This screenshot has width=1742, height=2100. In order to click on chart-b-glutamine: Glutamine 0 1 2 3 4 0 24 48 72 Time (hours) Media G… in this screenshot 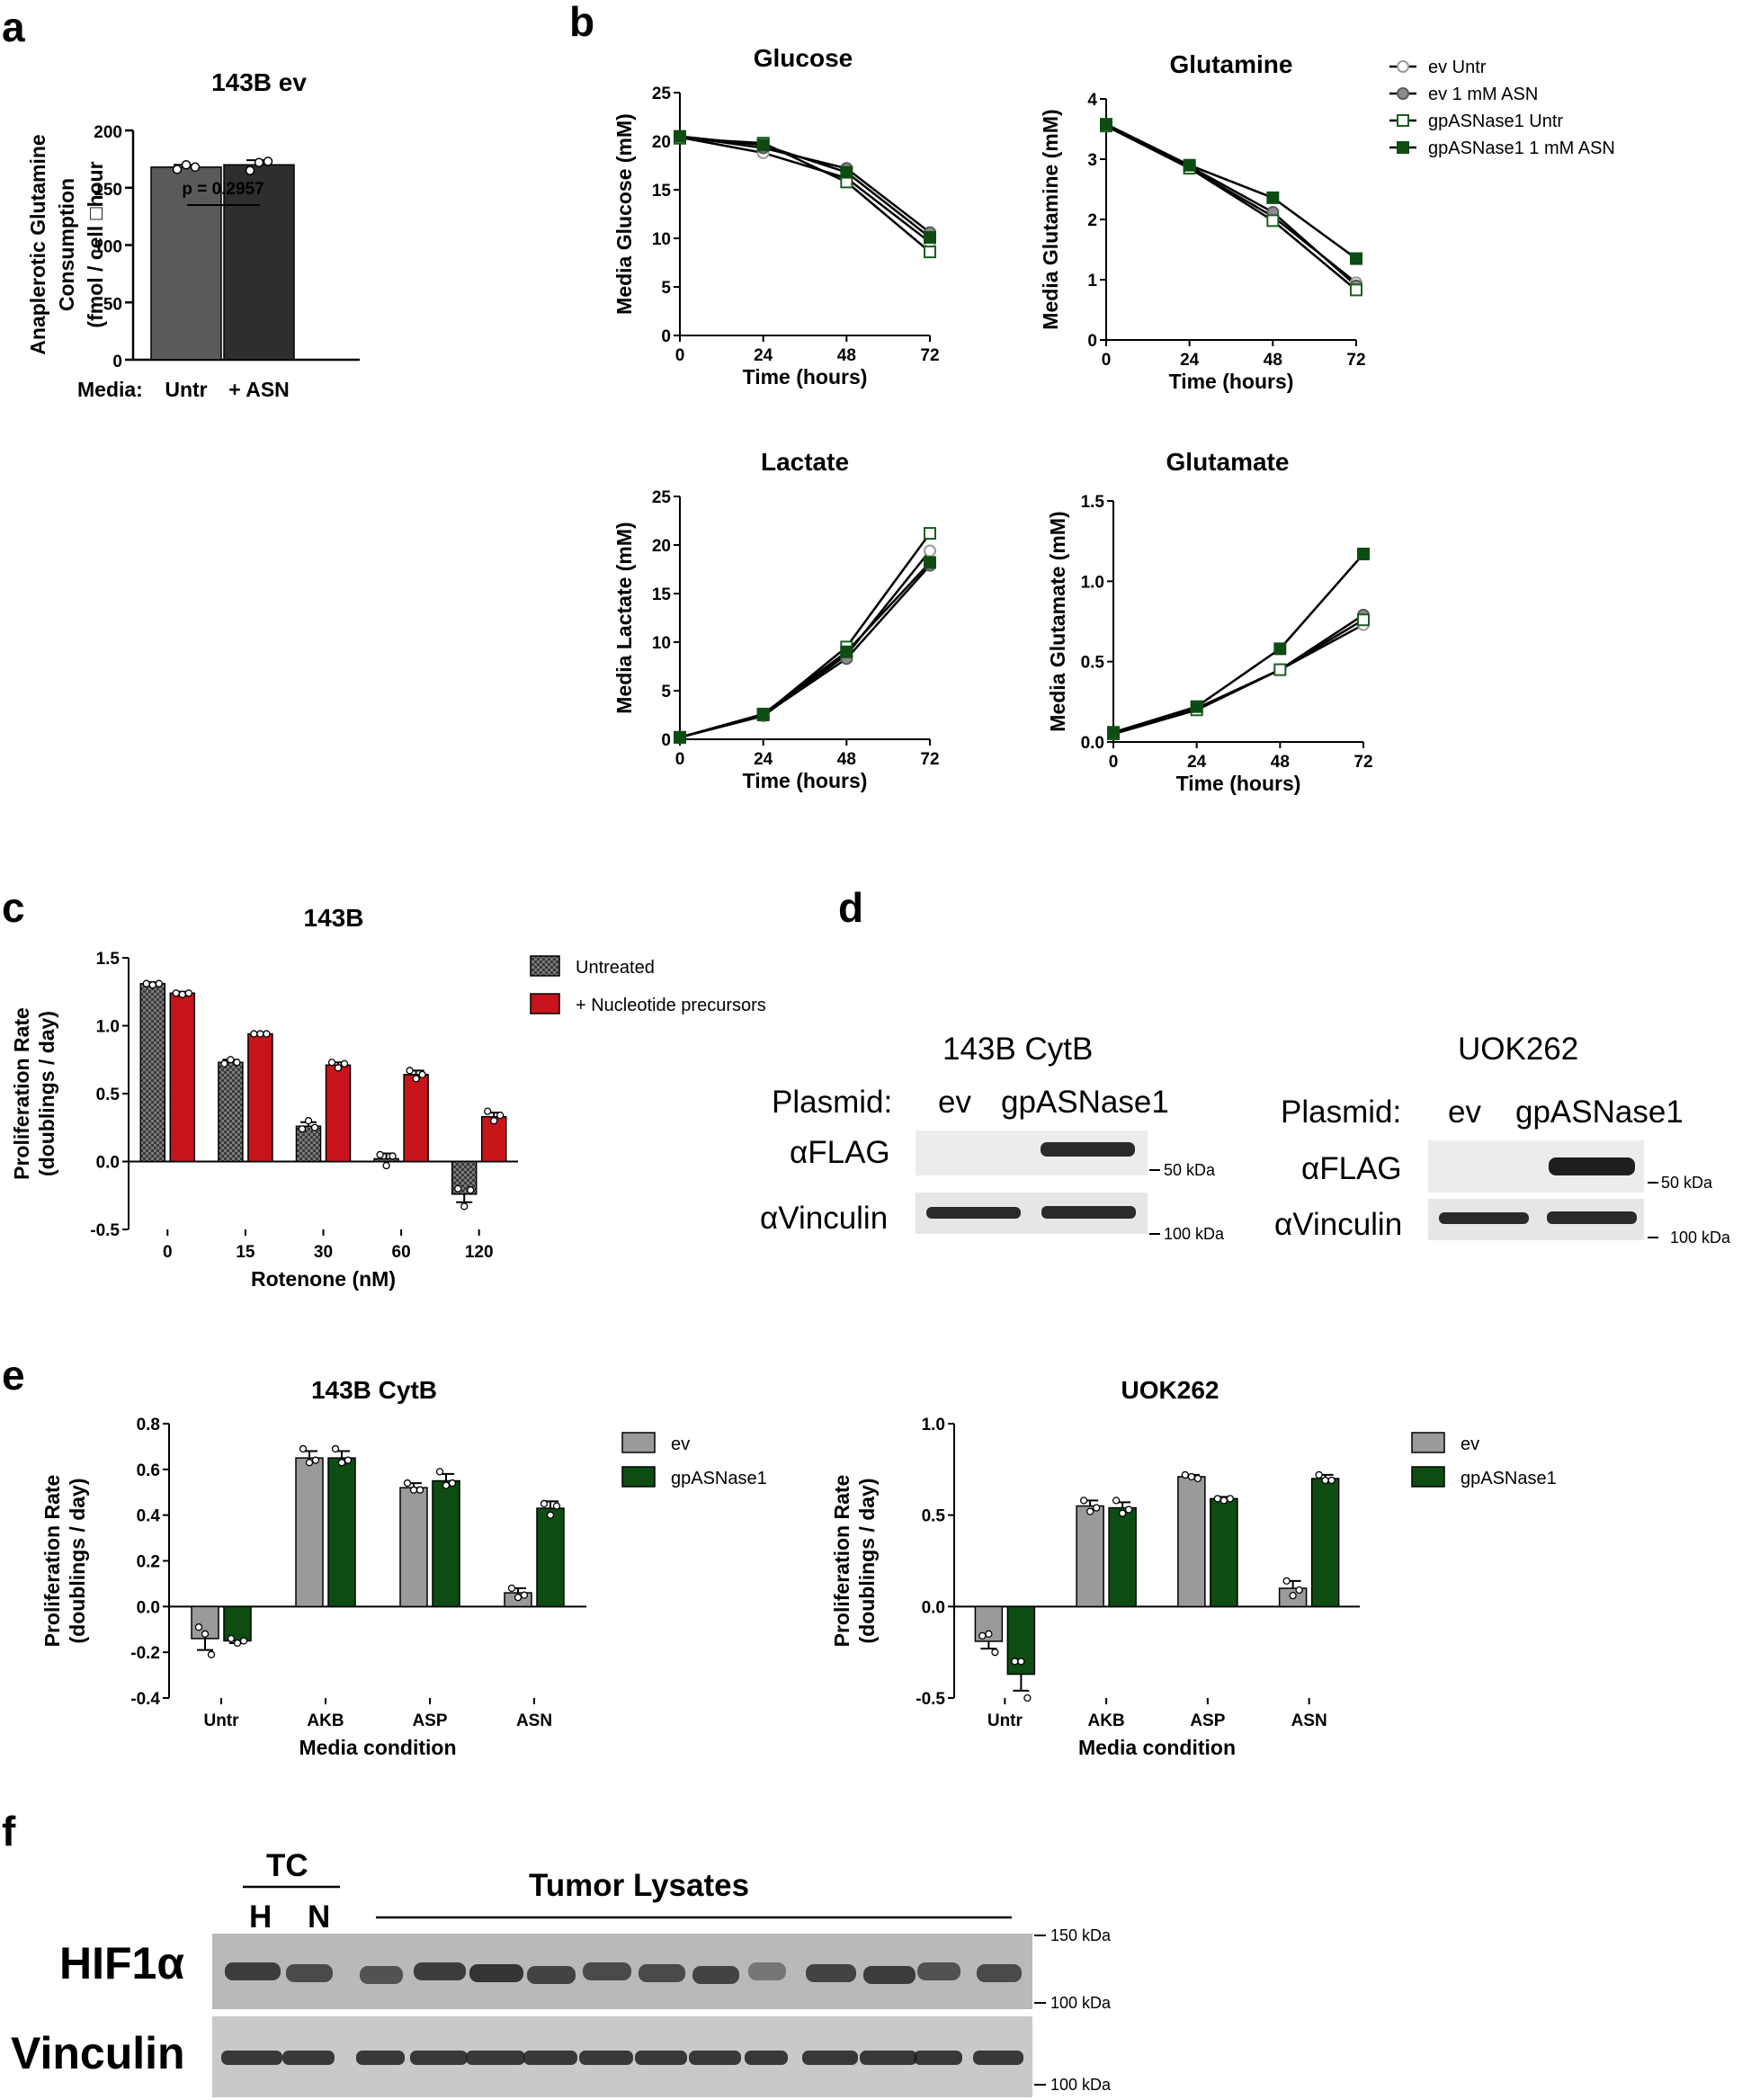, I will do `click(1203, 221)`.